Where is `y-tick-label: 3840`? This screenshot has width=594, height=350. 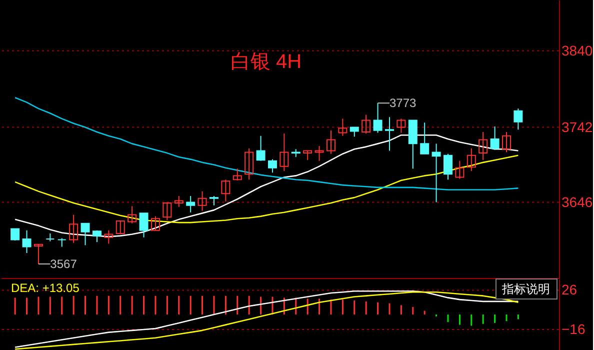
y-tick-label: 3840 is located at coordinates (577, 50).